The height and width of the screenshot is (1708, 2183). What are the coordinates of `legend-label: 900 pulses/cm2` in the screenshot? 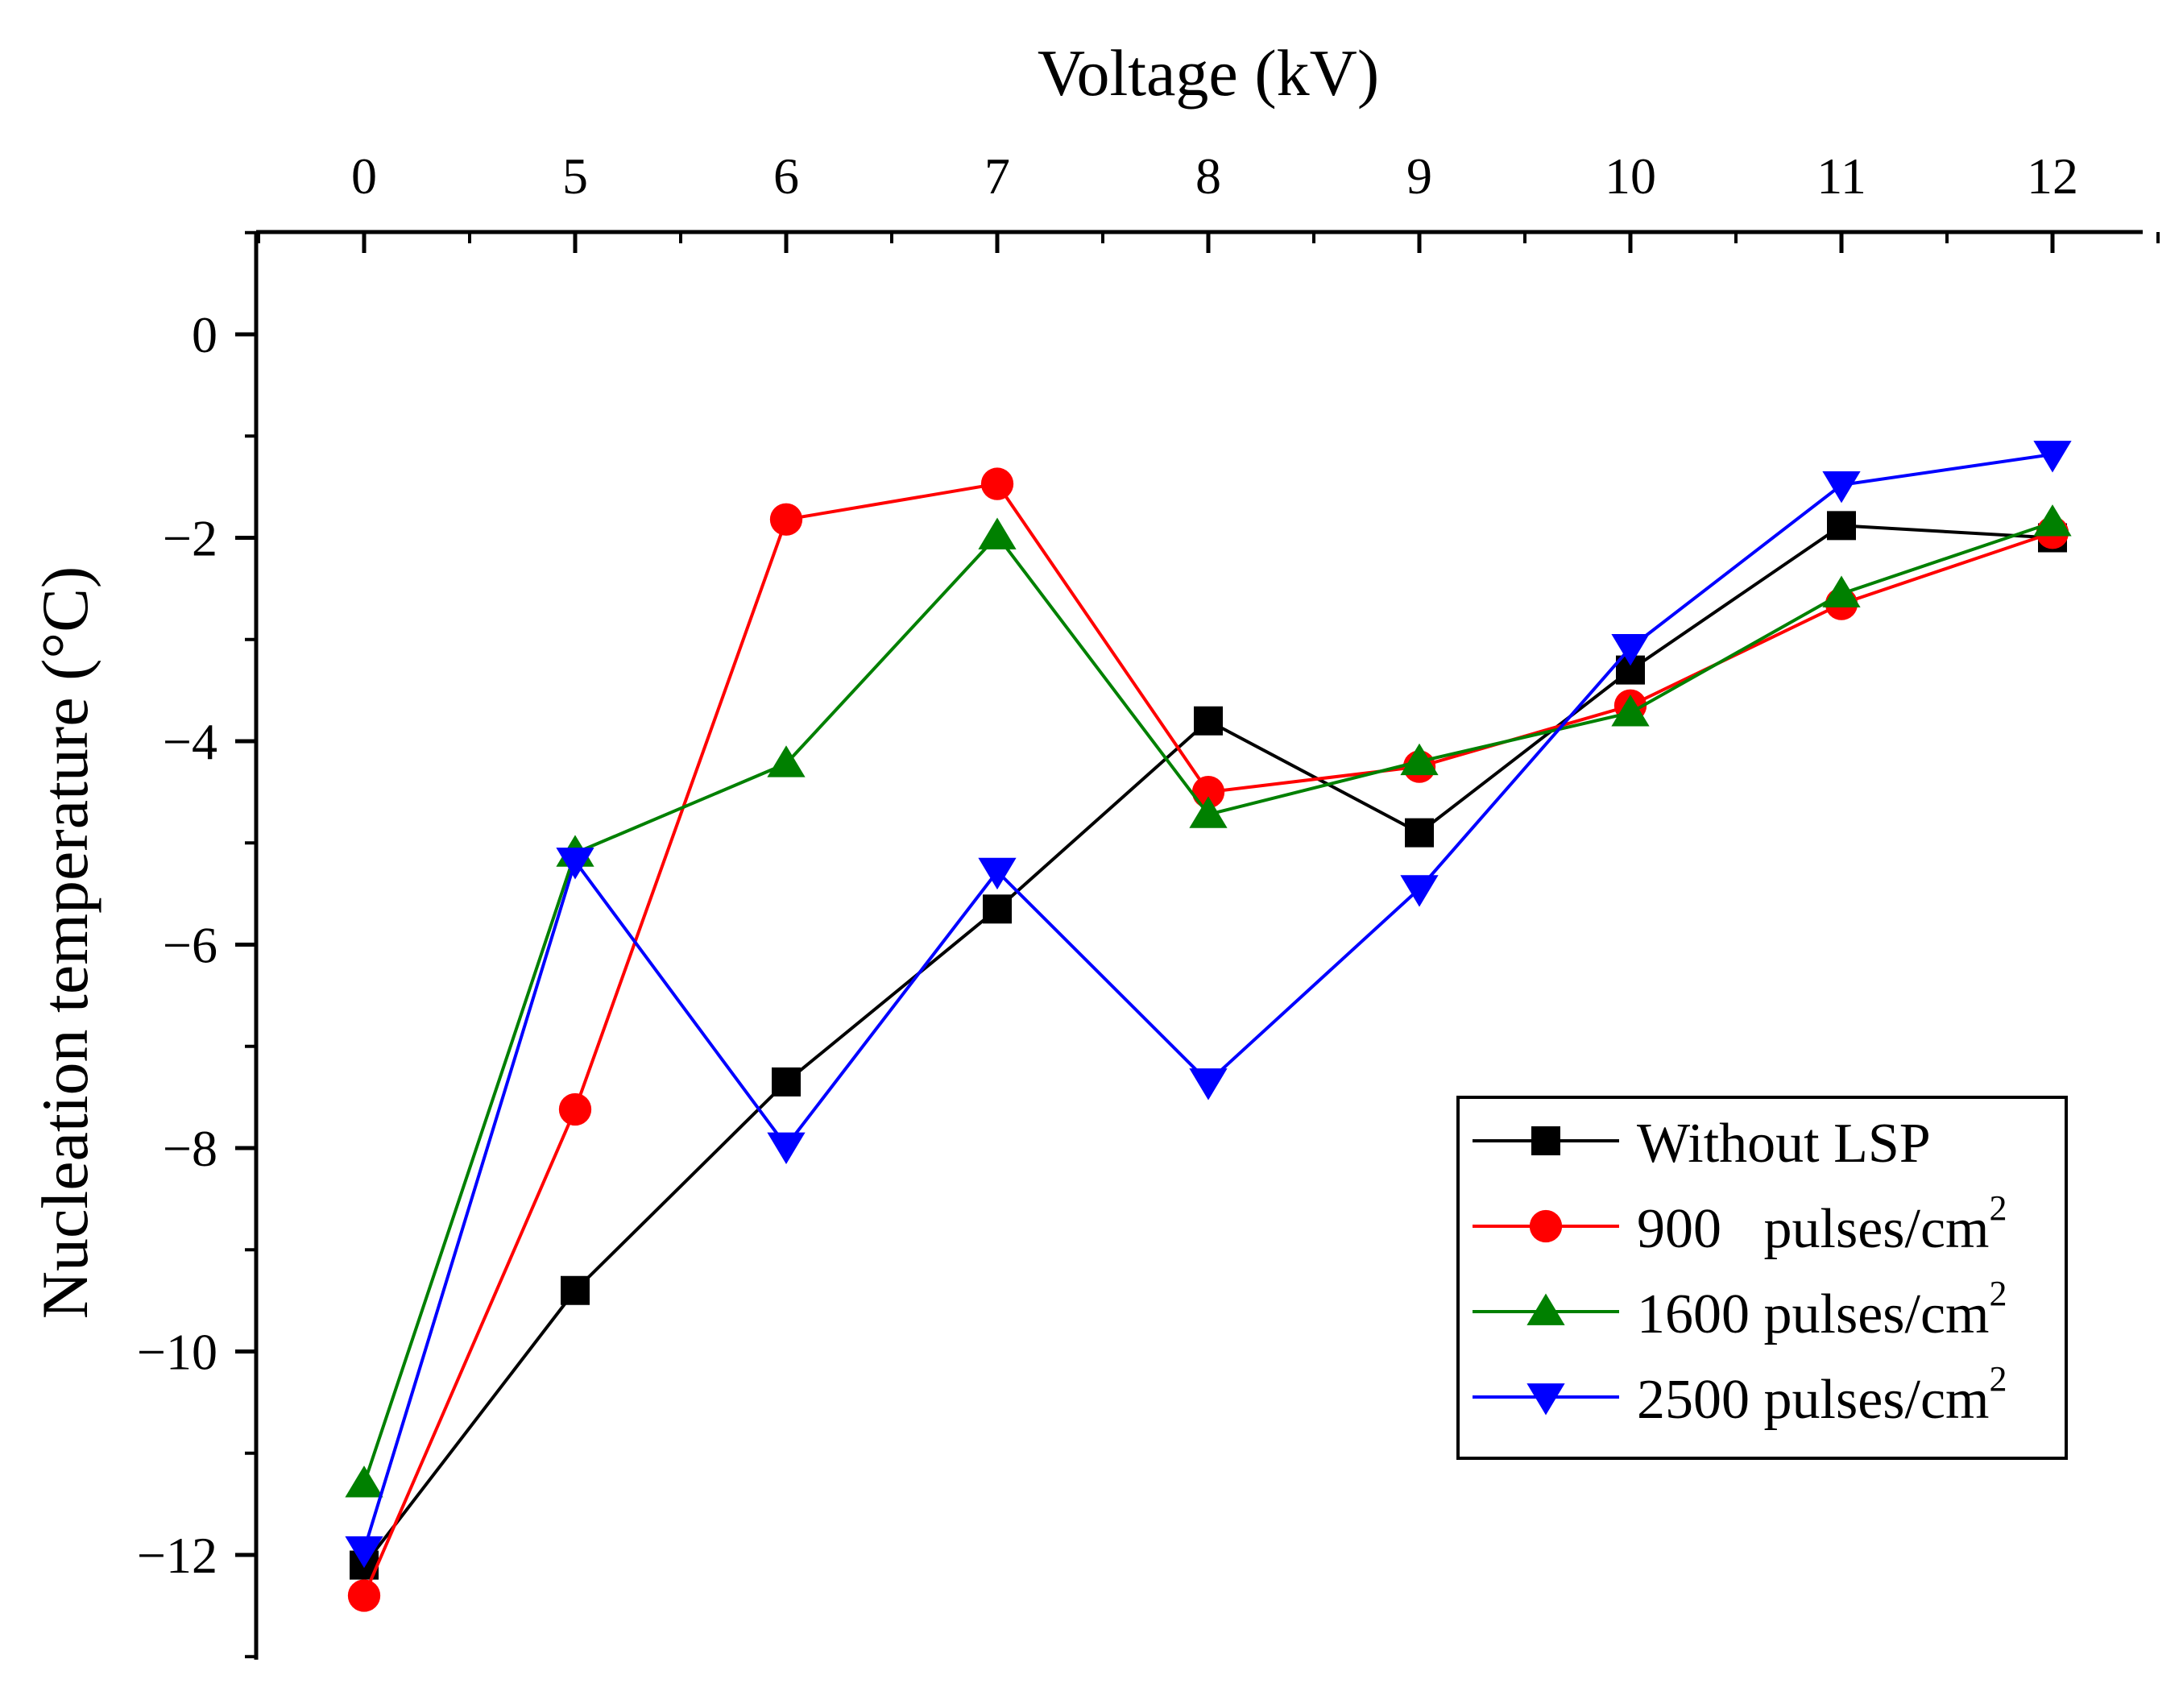 It's located at (1822, 1224).